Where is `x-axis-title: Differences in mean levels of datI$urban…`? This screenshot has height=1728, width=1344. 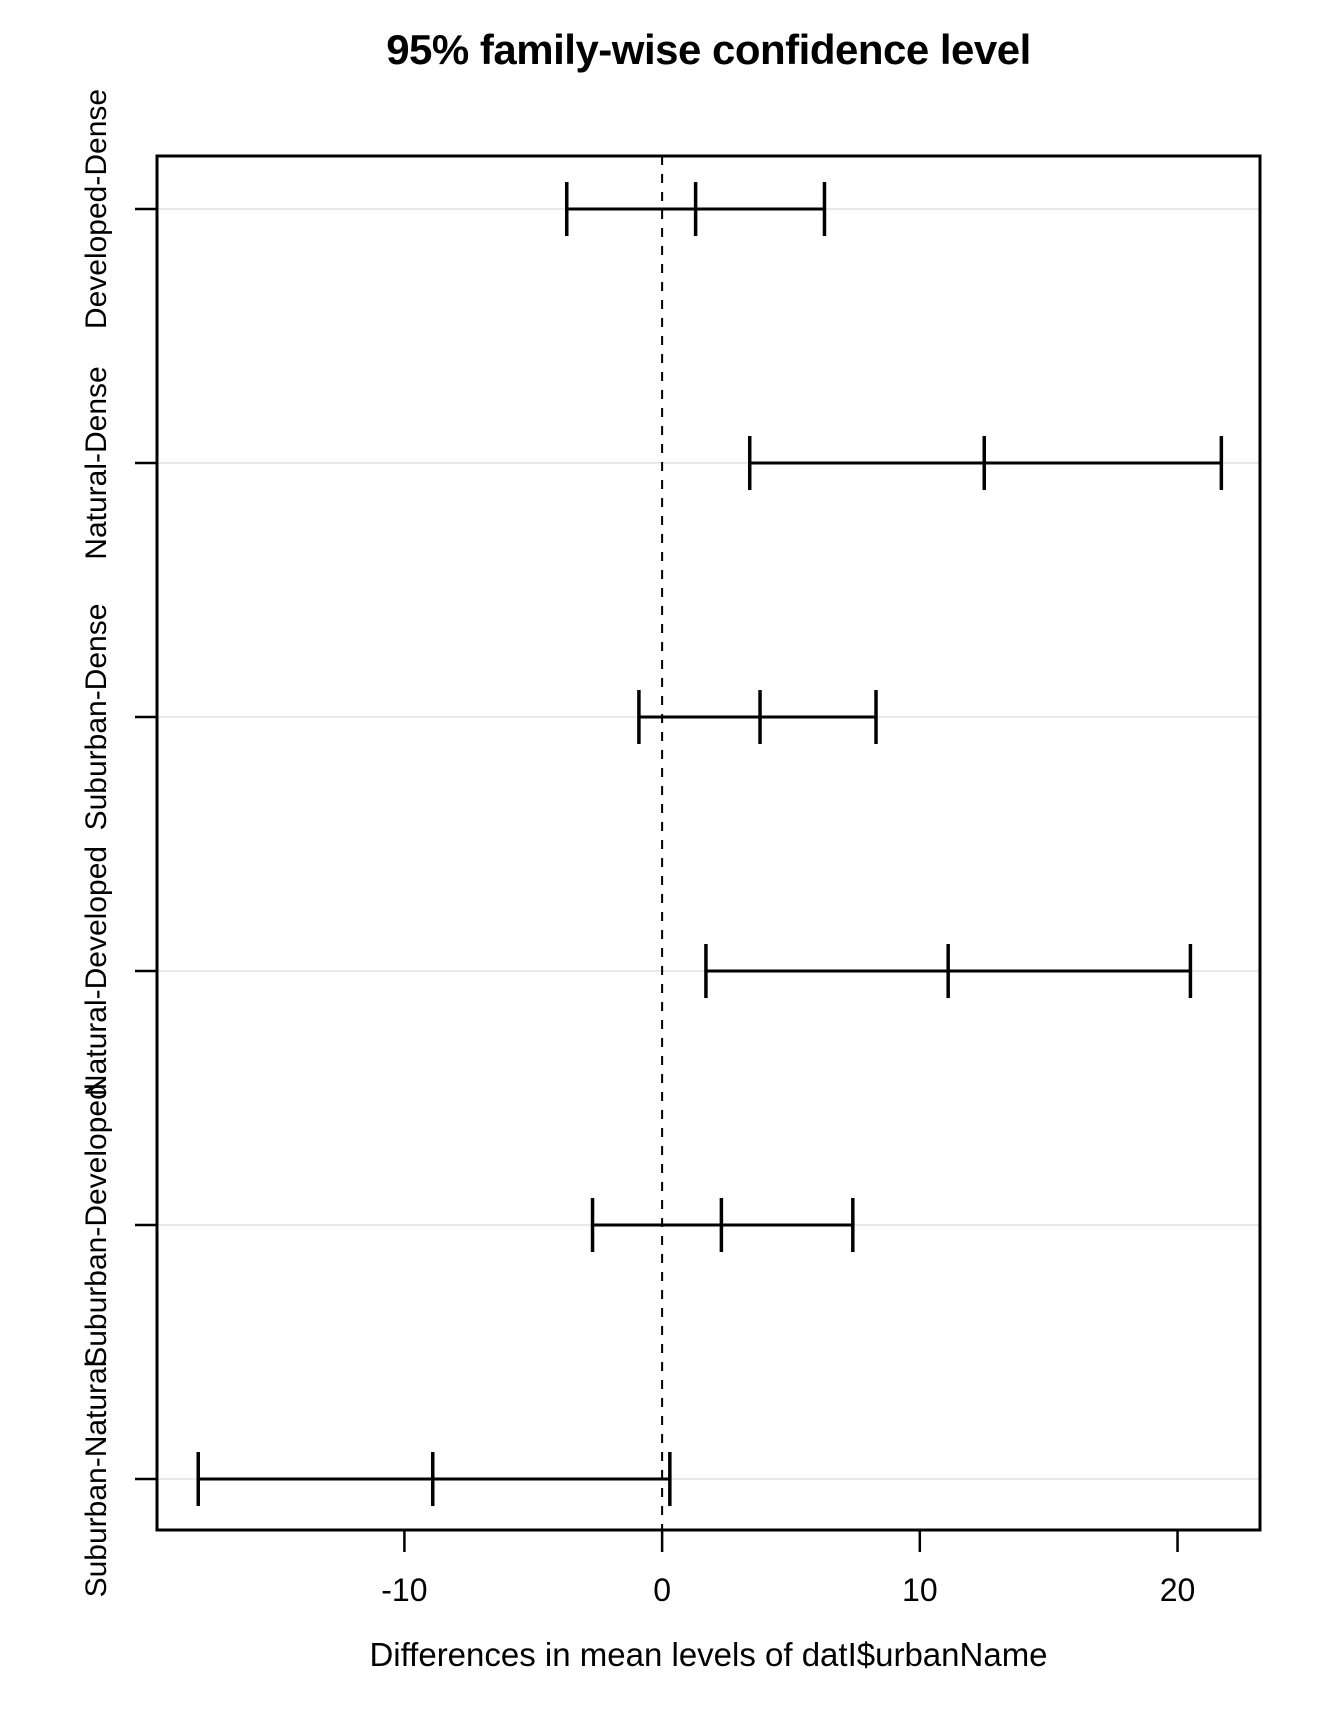 x-axis-title: Differences in mean levels of datI$urban… is located at coordinates (708, 1654).